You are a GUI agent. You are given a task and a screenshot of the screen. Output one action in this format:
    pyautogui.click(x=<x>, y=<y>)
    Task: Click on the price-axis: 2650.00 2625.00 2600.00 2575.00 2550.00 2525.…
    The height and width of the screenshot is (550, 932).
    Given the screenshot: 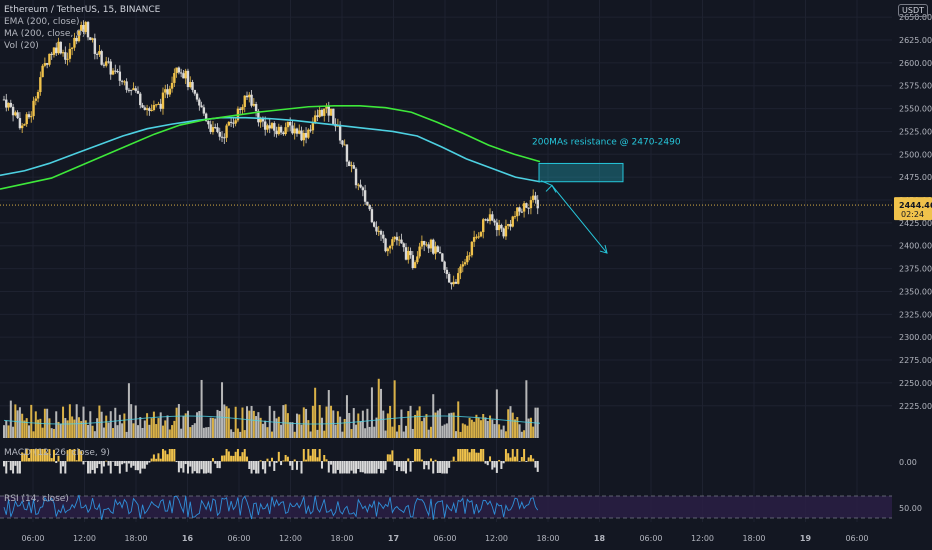 What is the action you would take?
    pyautogui.click(x=912, y=275)
    